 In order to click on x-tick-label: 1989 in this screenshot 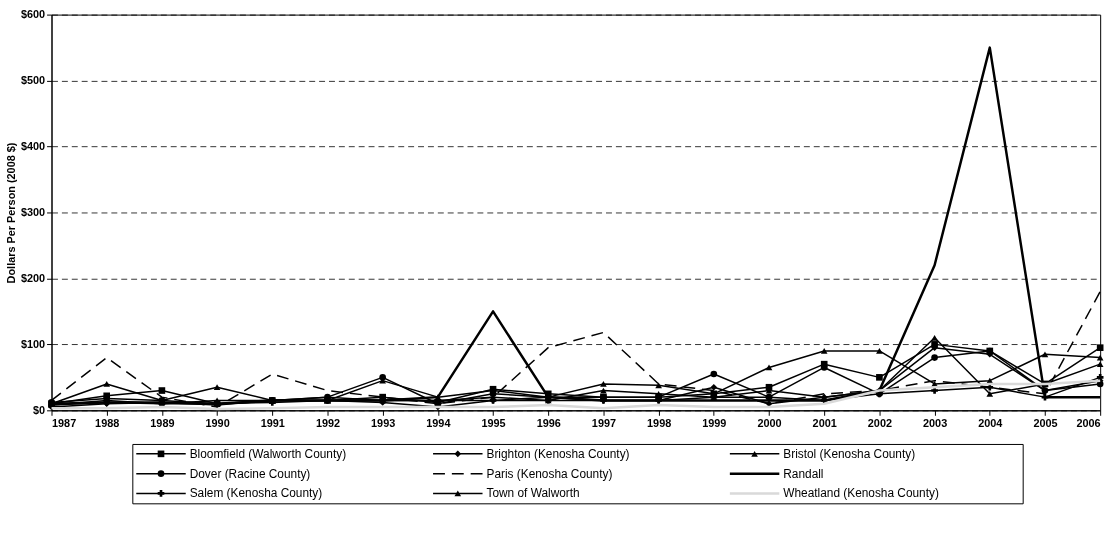, I will do `click(162, 422)`.